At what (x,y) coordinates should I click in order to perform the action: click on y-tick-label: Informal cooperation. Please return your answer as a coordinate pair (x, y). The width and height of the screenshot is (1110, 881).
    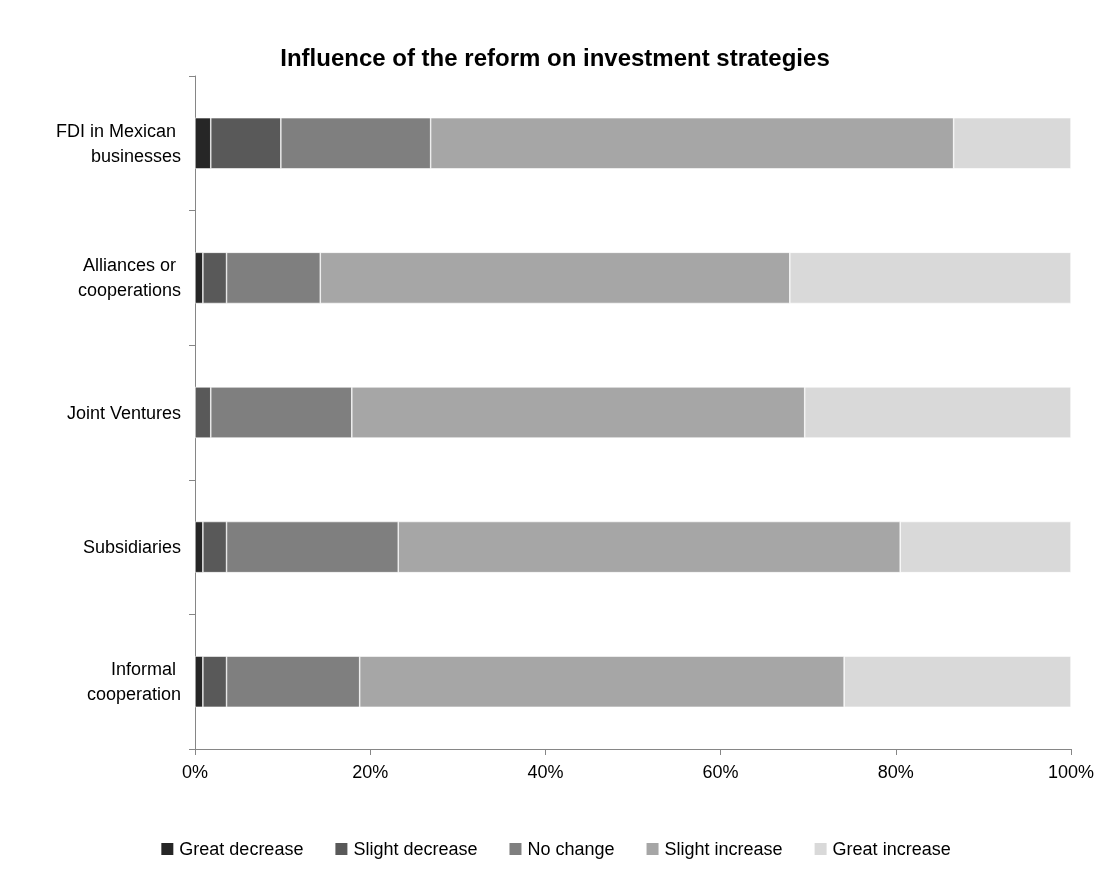
    Looking at the image, I should click on (133, 682).